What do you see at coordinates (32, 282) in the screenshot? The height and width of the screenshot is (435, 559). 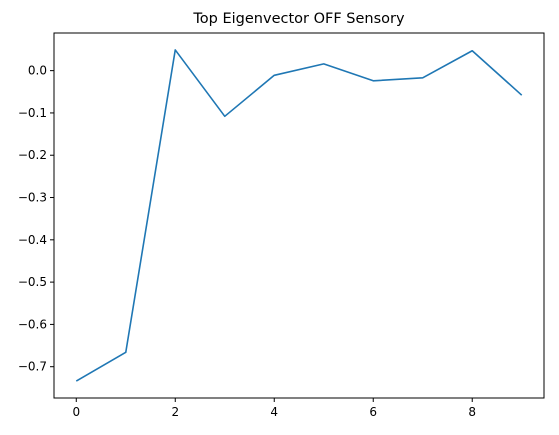 I see `y-tick-label: −0.5` at bounding box center [32, 282].